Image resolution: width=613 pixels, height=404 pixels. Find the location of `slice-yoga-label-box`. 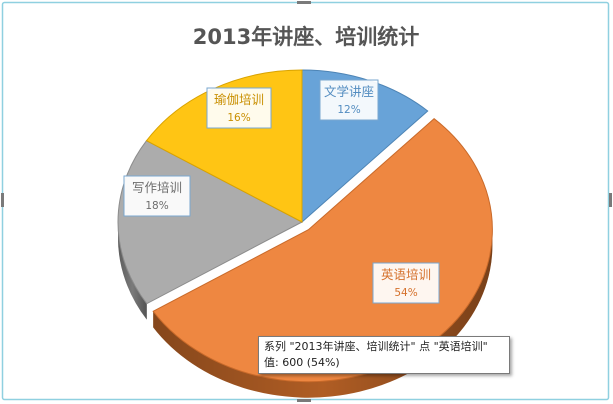

slice-yoga-label-box is located at coordinates (239, 108).